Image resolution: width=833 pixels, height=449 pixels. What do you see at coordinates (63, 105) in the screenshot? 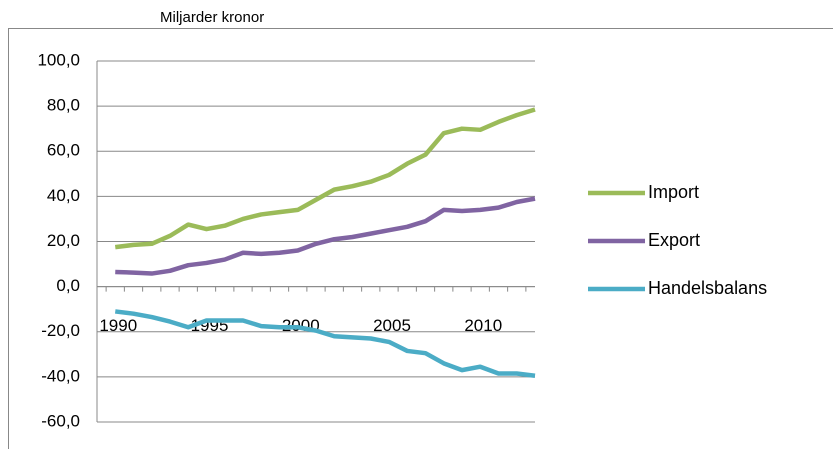
I see `y-tick-label: 80,0` at bounding box center [63, 105].